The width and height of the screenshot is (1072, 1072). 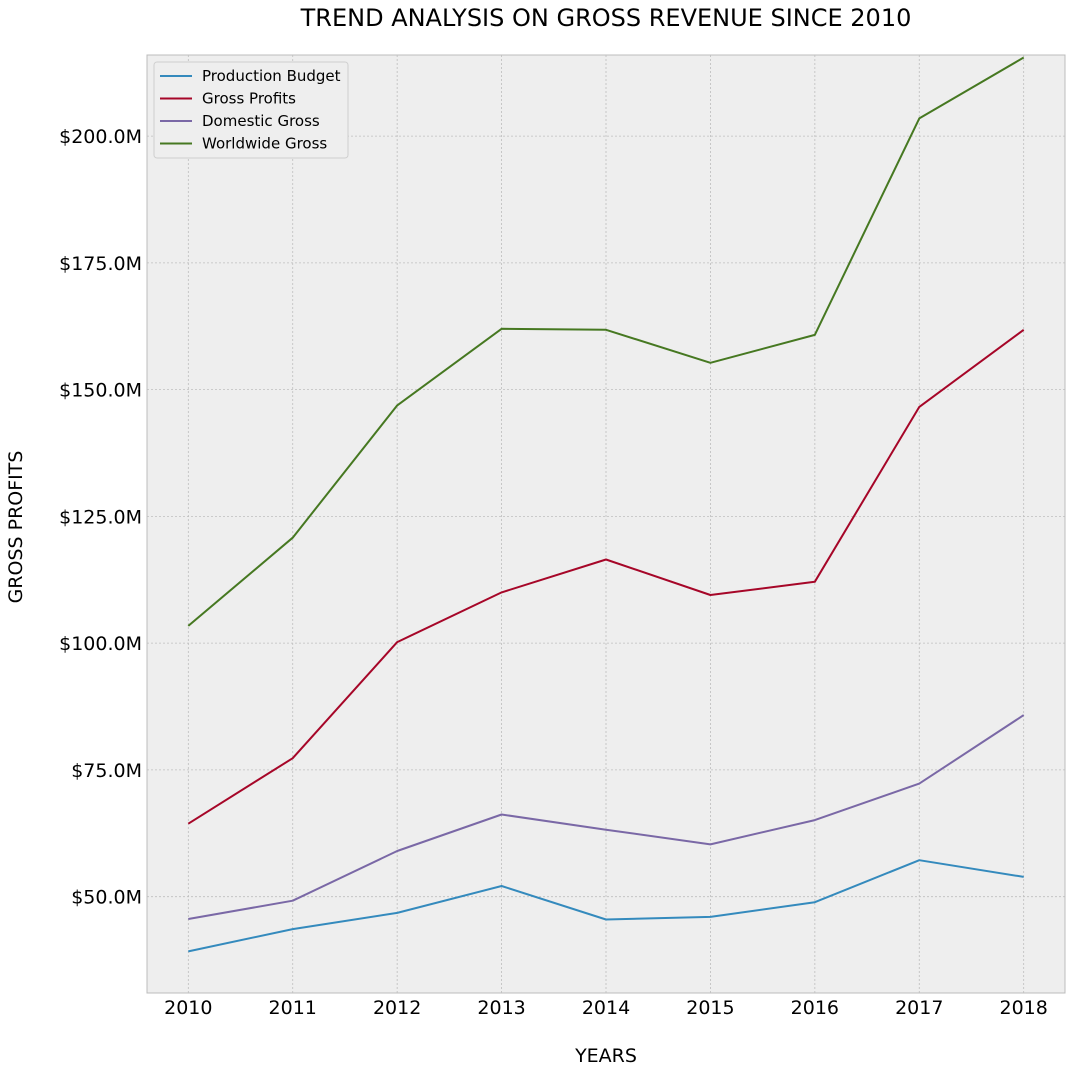 What do you see at coordinates (249, 99) in the screenshot?
I see `legend-label: Gross Profits` at bounding box center [249, 99].